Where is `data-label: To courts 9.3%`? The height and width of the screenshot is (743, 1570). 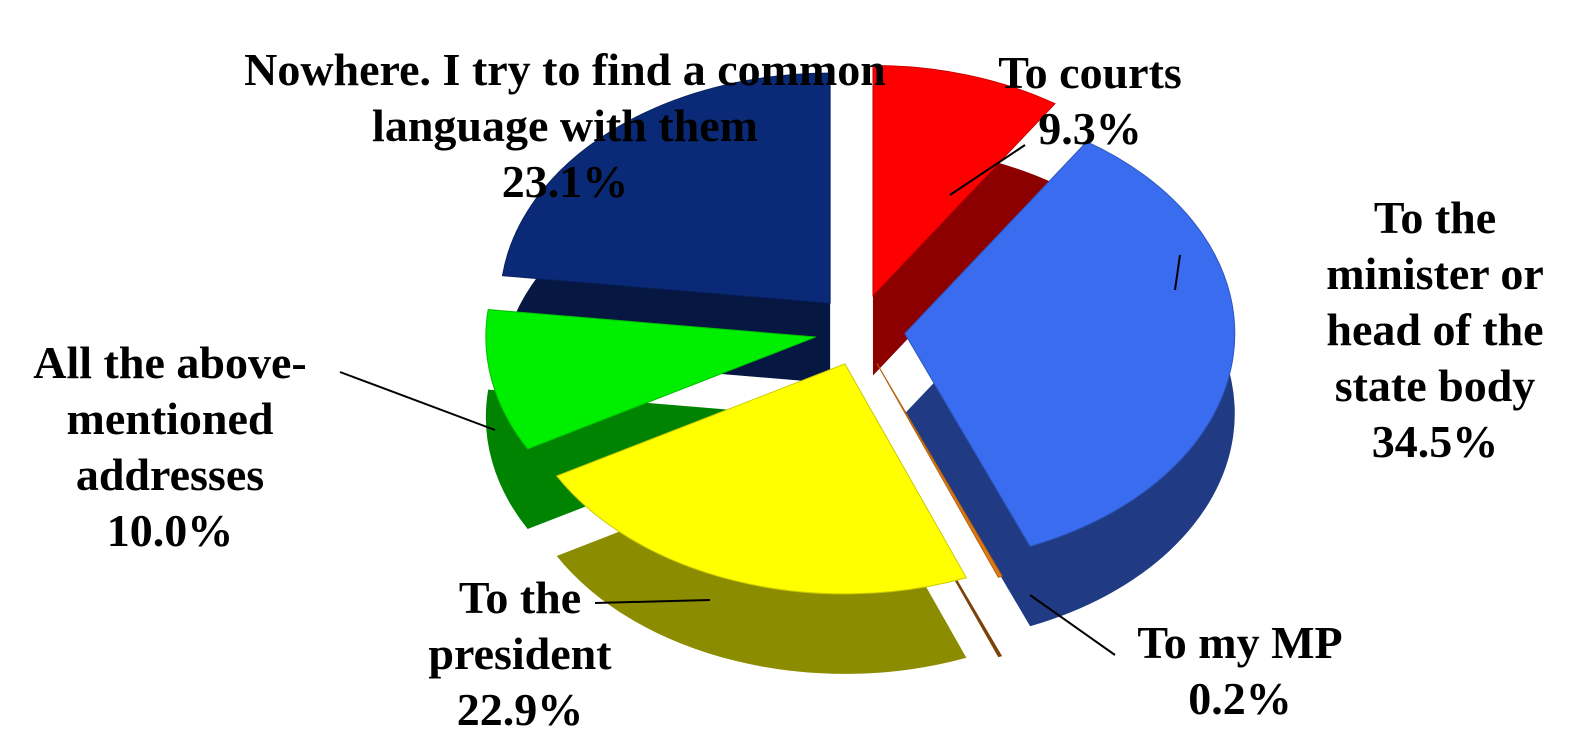
data-label: To courts 9.3% is located at coordinates (1090, 101).